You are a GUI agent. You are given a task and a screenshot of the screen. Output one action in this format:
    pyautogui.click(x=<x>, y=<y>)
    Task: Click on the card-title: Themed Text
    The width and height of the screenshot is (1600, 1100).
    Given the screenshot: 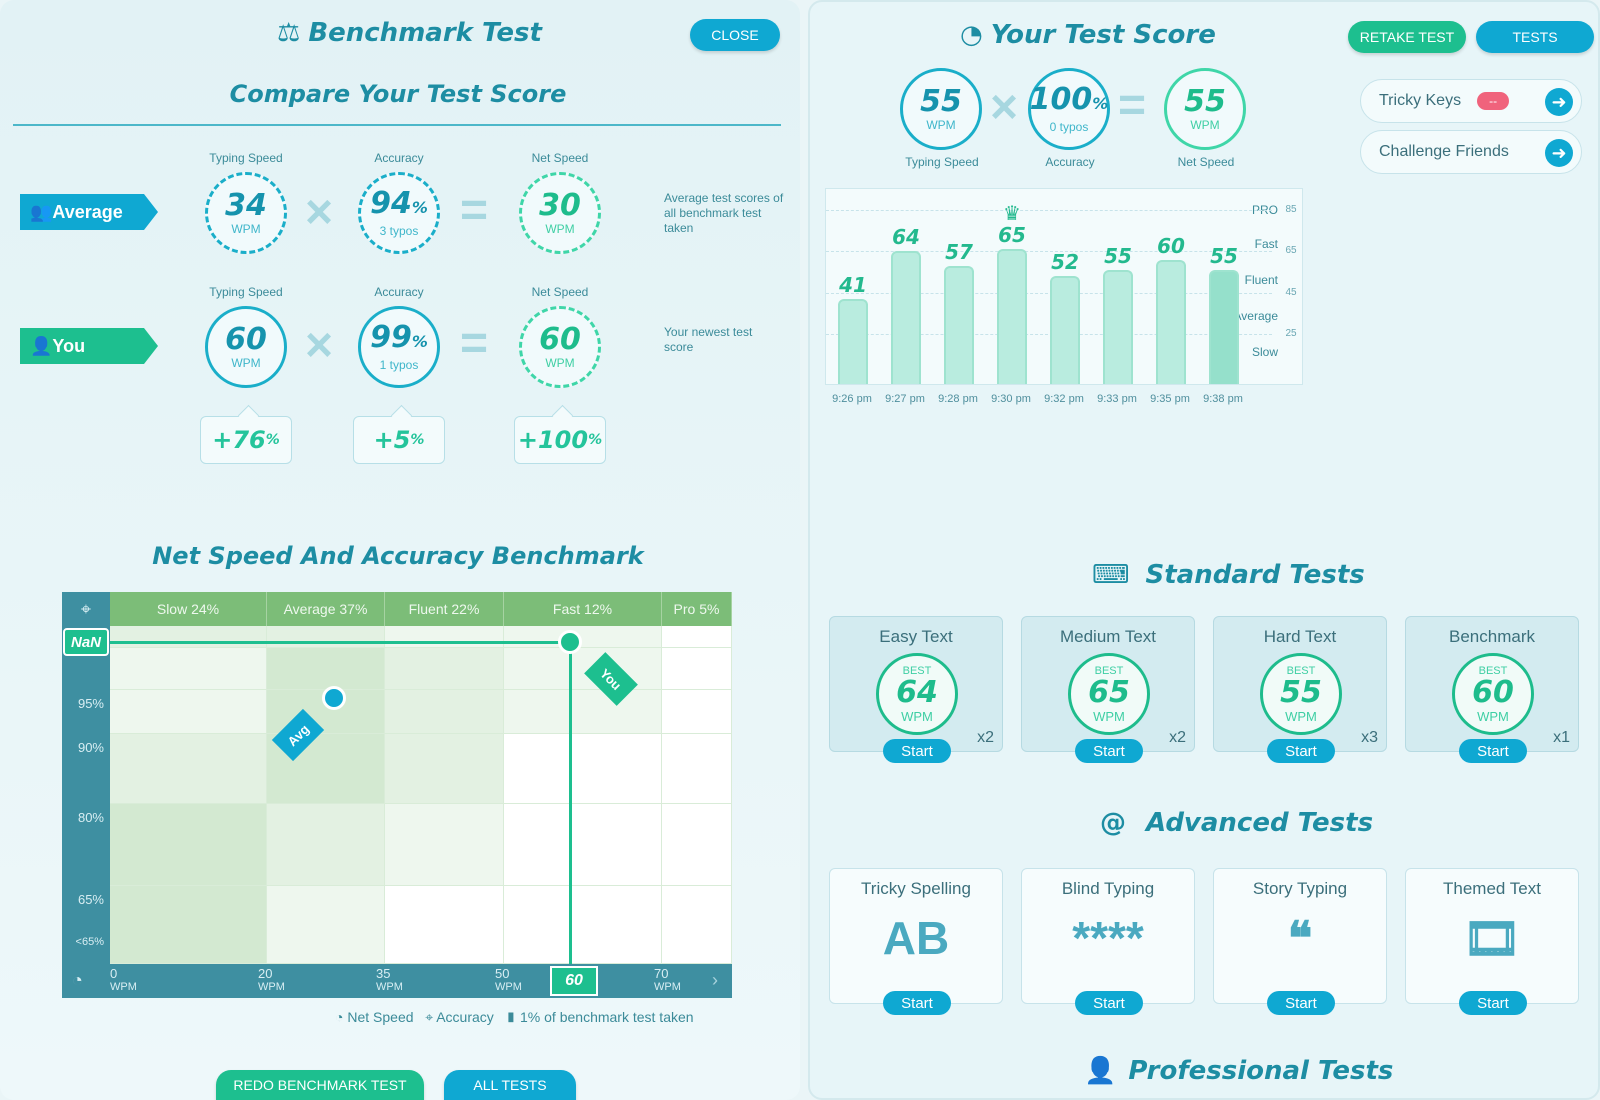 What is the action you would take?
    pyautogui.click(x=1492, y=888)
    